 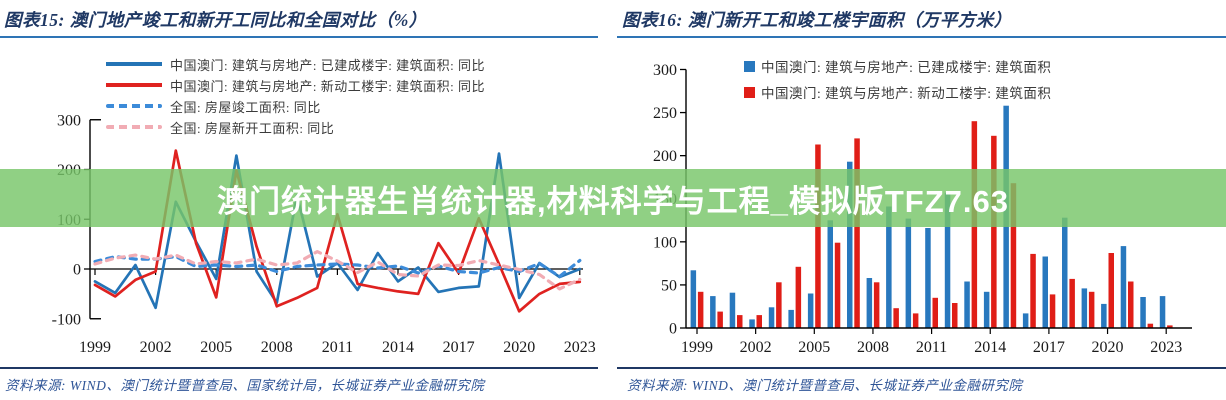 I want to click on axis-tick-label: 250, so click(x=665, y=113).